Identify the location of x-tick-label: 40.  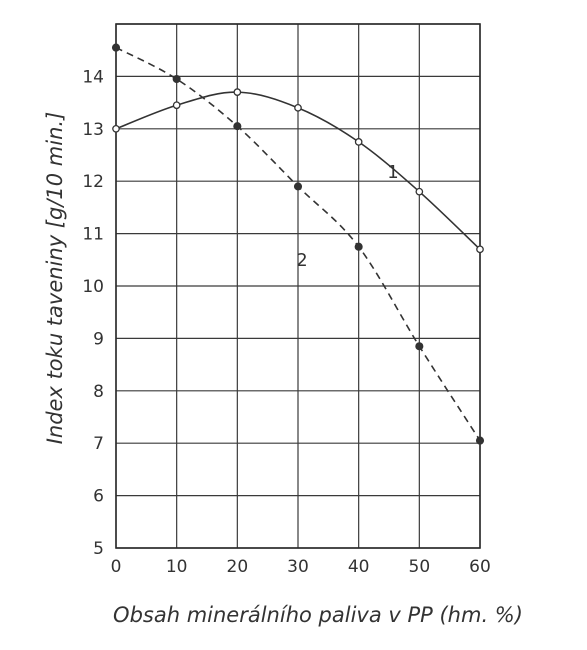
(359, 567).